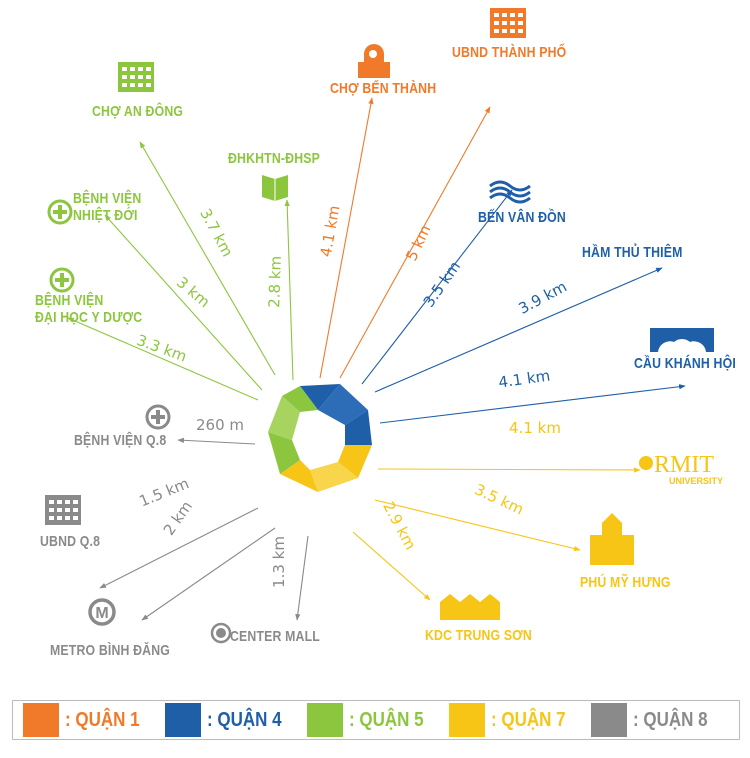  I want to click on place-name-cho_an_dong: CHỢ AN ĐÔNG, so click(138, 111).